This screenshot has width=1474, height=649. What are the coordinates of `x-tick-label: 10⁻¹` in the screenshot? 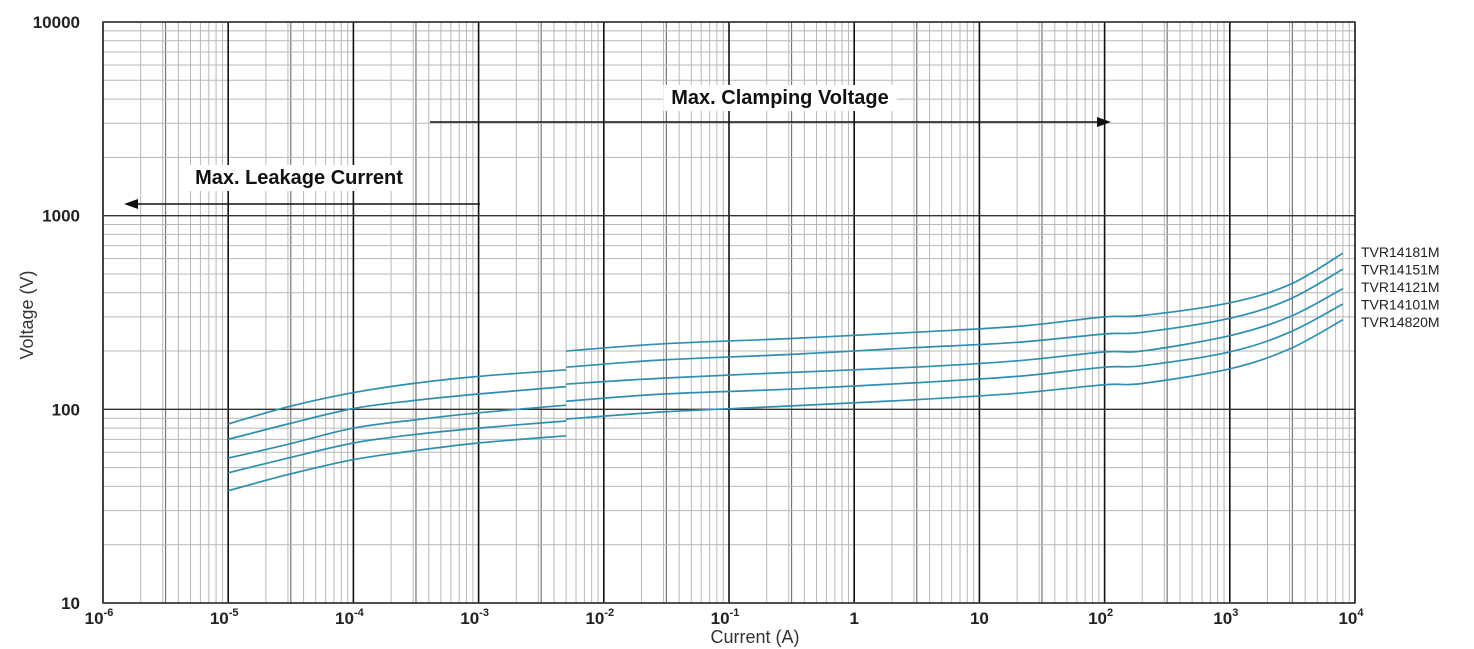 It's located at (725, 617).